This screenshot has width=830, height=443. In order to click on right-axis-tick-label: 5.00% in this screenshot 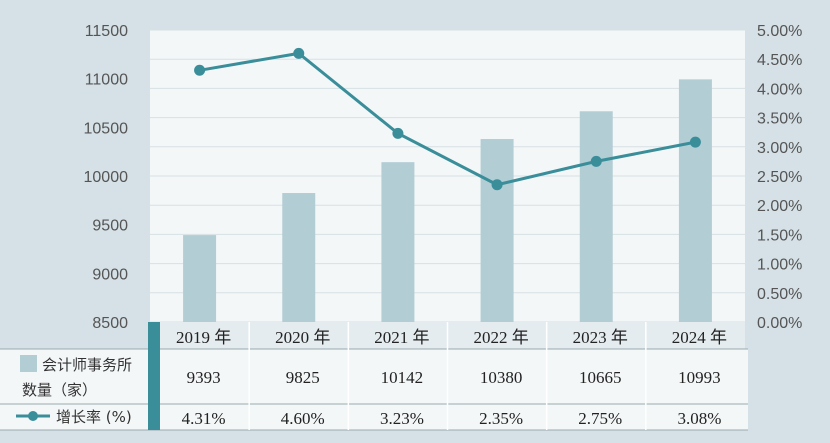, I will do `click(779, 31)`.